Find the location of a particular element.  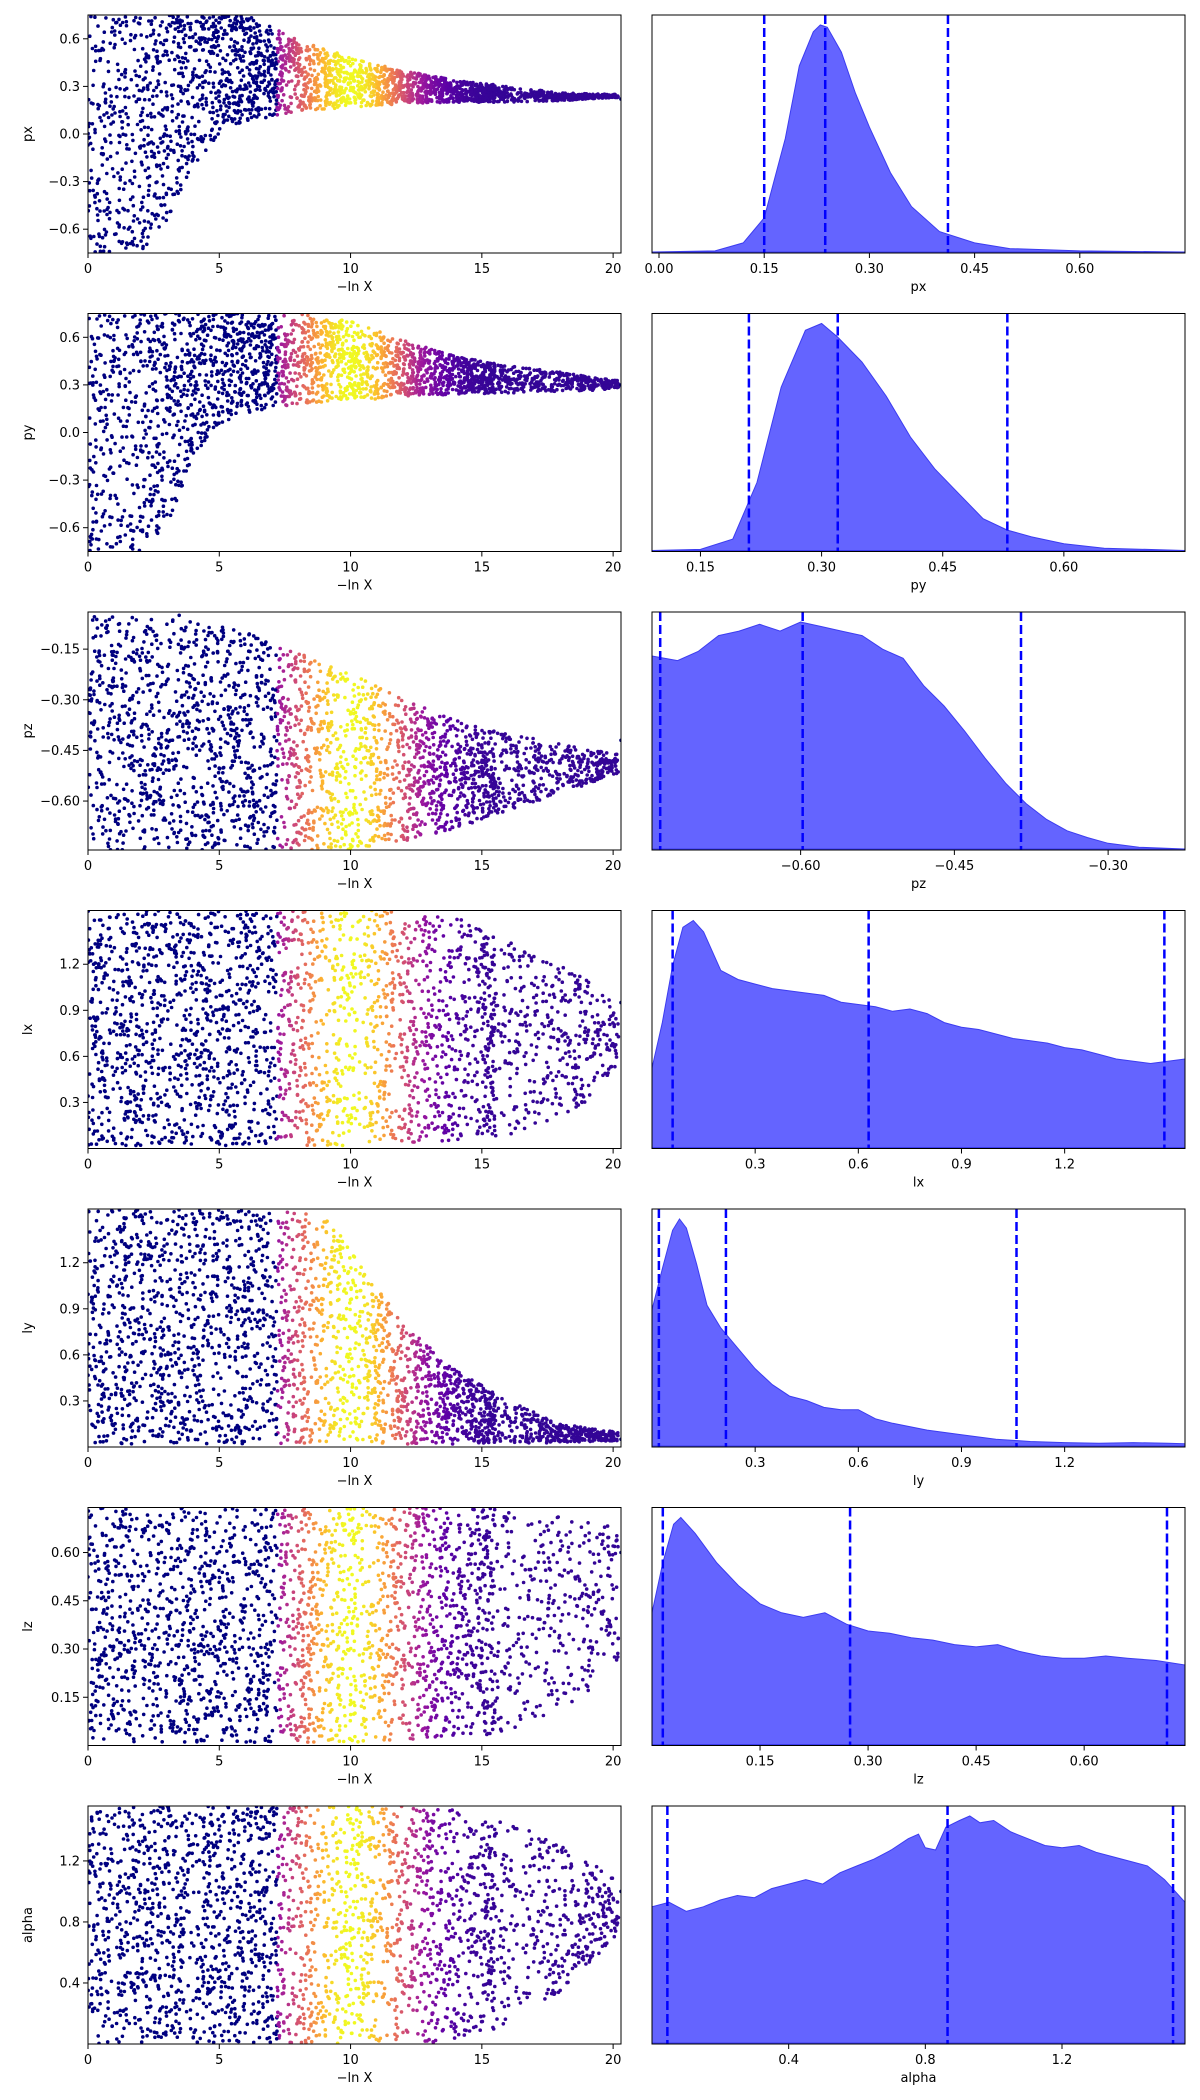

marginal-frame-px is located at coordinates (918, 134).